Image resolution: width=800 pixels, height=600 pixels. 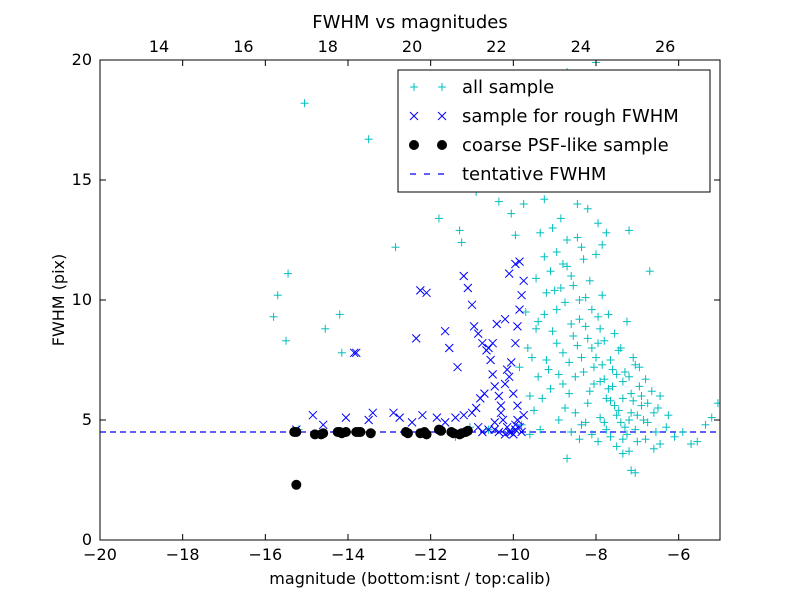 What do you see at coordinates (82, 179) in the screenshot?
I see `y-tick-label: 15` at bounding box center [82, 179].